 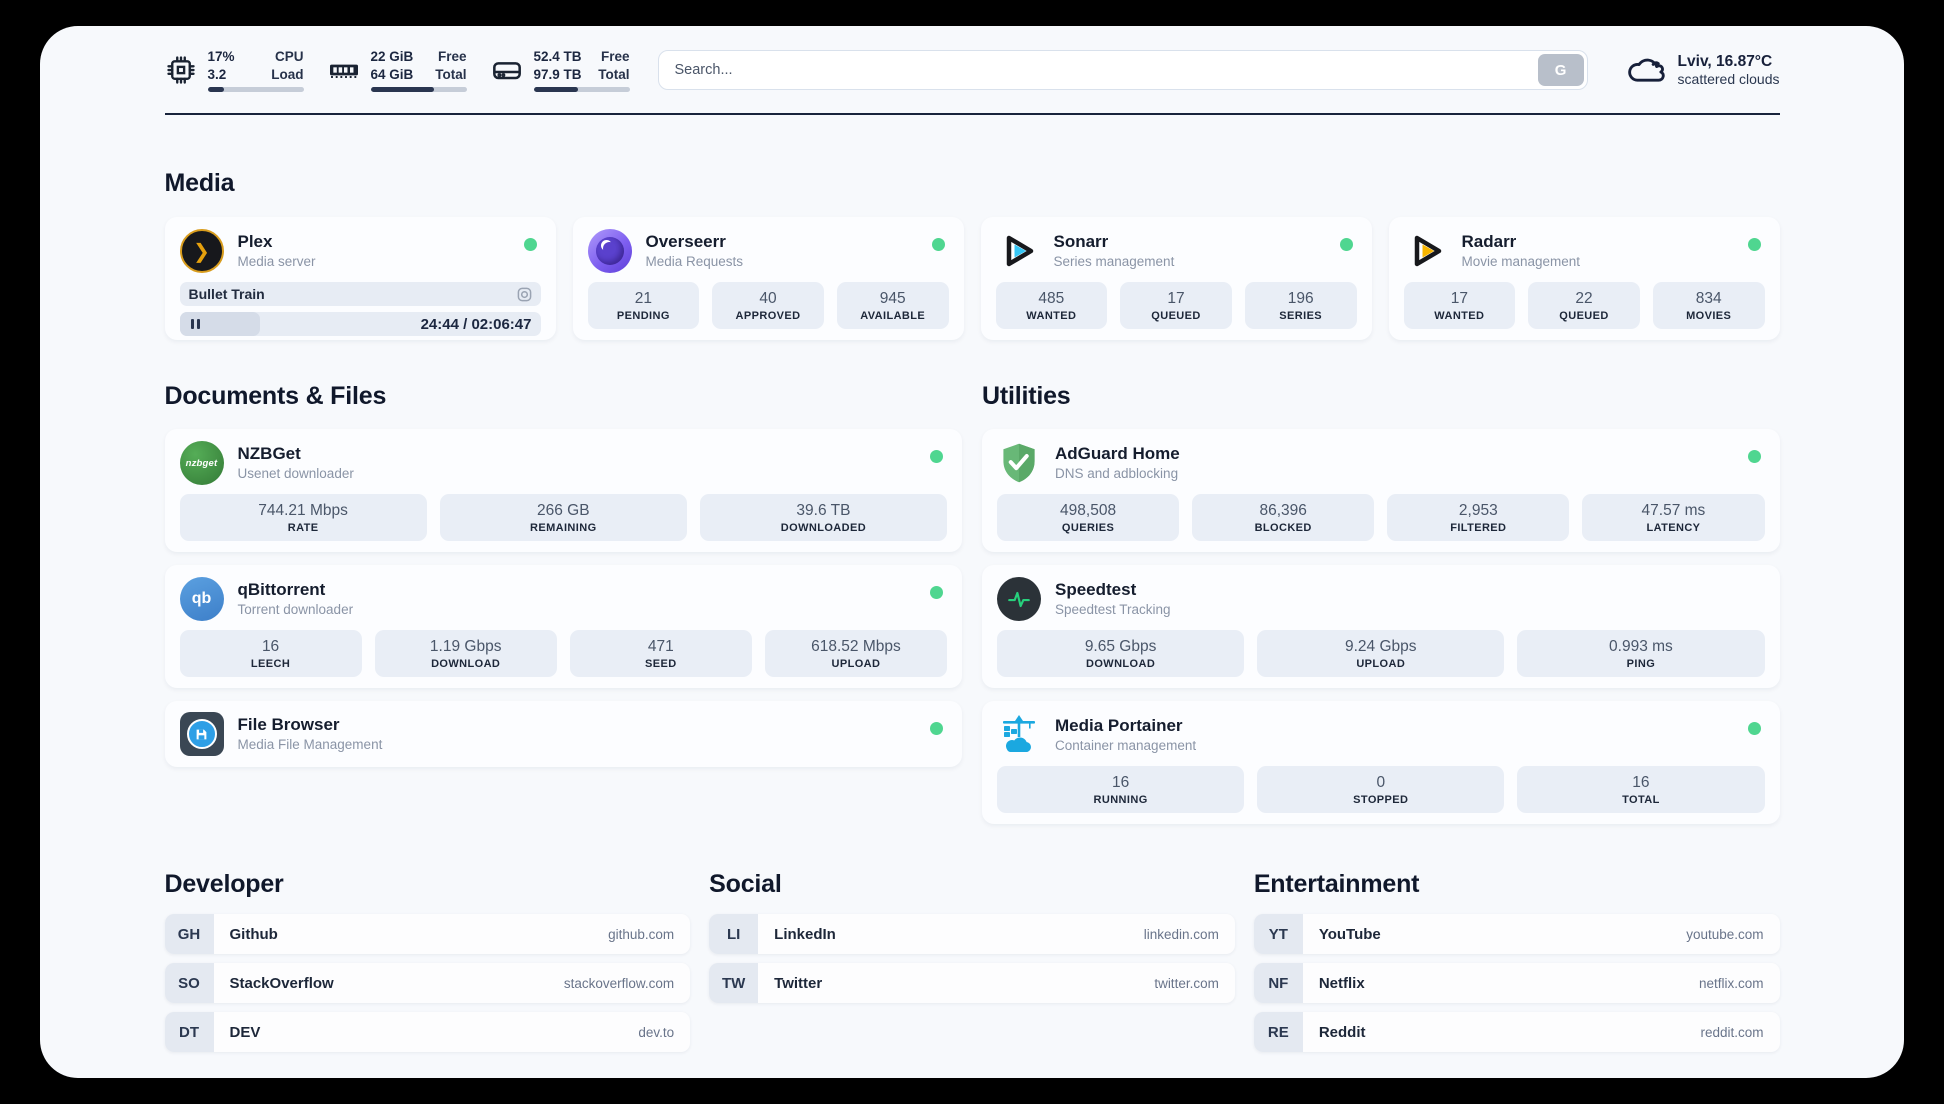 I want to click on ram-icon, so click(x=344, y=70).